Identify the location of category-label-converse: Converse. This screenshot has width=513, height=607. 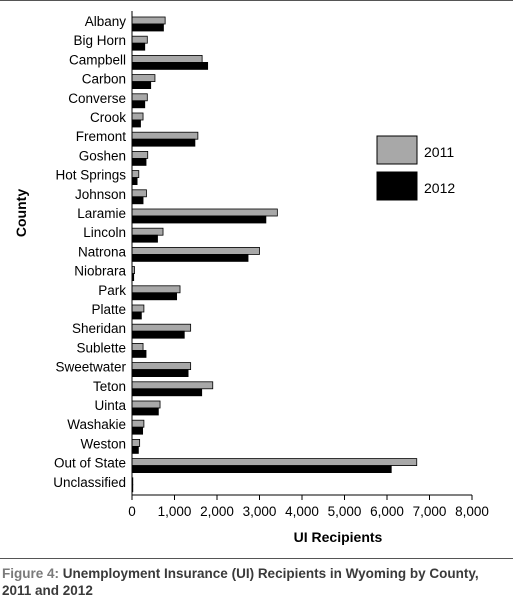
(97, 98).